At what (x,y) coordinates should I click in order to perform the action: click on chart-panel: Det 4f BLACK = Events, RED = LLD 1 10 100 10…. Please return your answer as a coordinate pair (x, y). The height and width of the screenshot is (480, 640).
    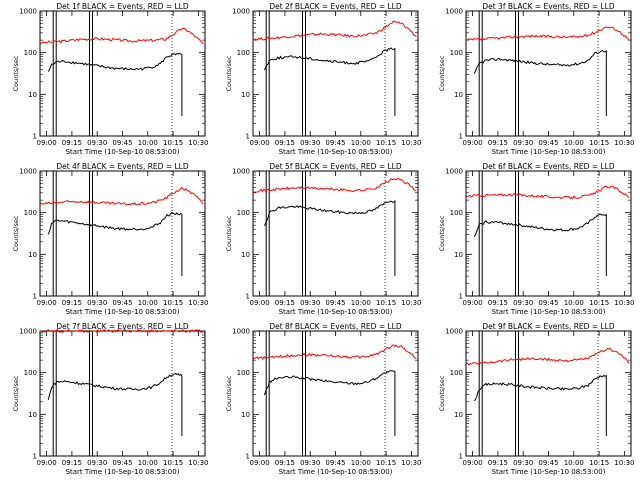
    Looking at the image, I should click on (110, 239).